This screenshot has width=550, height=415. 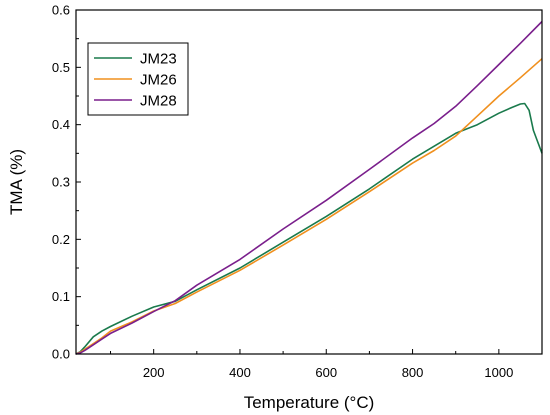 What do you see at coordinates (498, 372) in the screenshot?
I see `x-tick-label: 1000` at bounding box center [498, 372].